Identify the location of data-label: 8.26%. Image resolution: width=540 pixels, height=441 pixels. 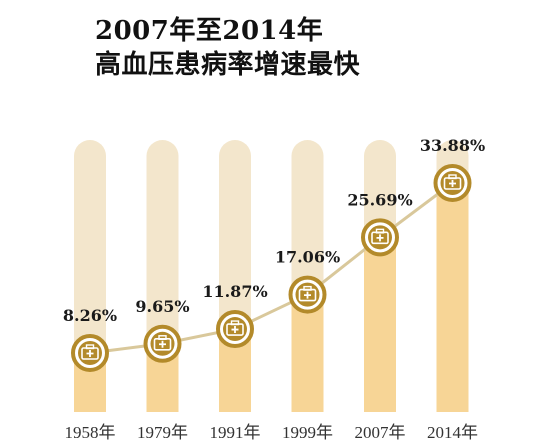
(90, 315).